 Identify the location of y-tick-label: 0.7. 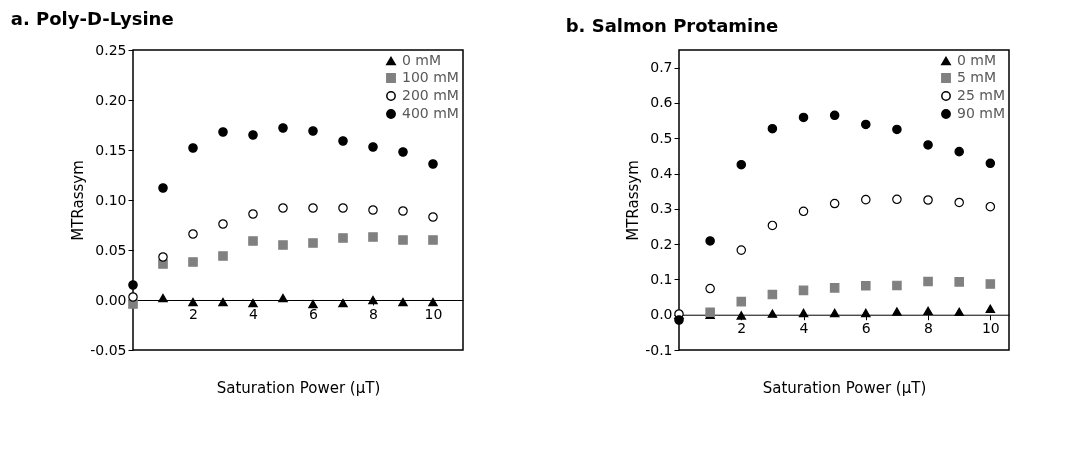
(661, 67).